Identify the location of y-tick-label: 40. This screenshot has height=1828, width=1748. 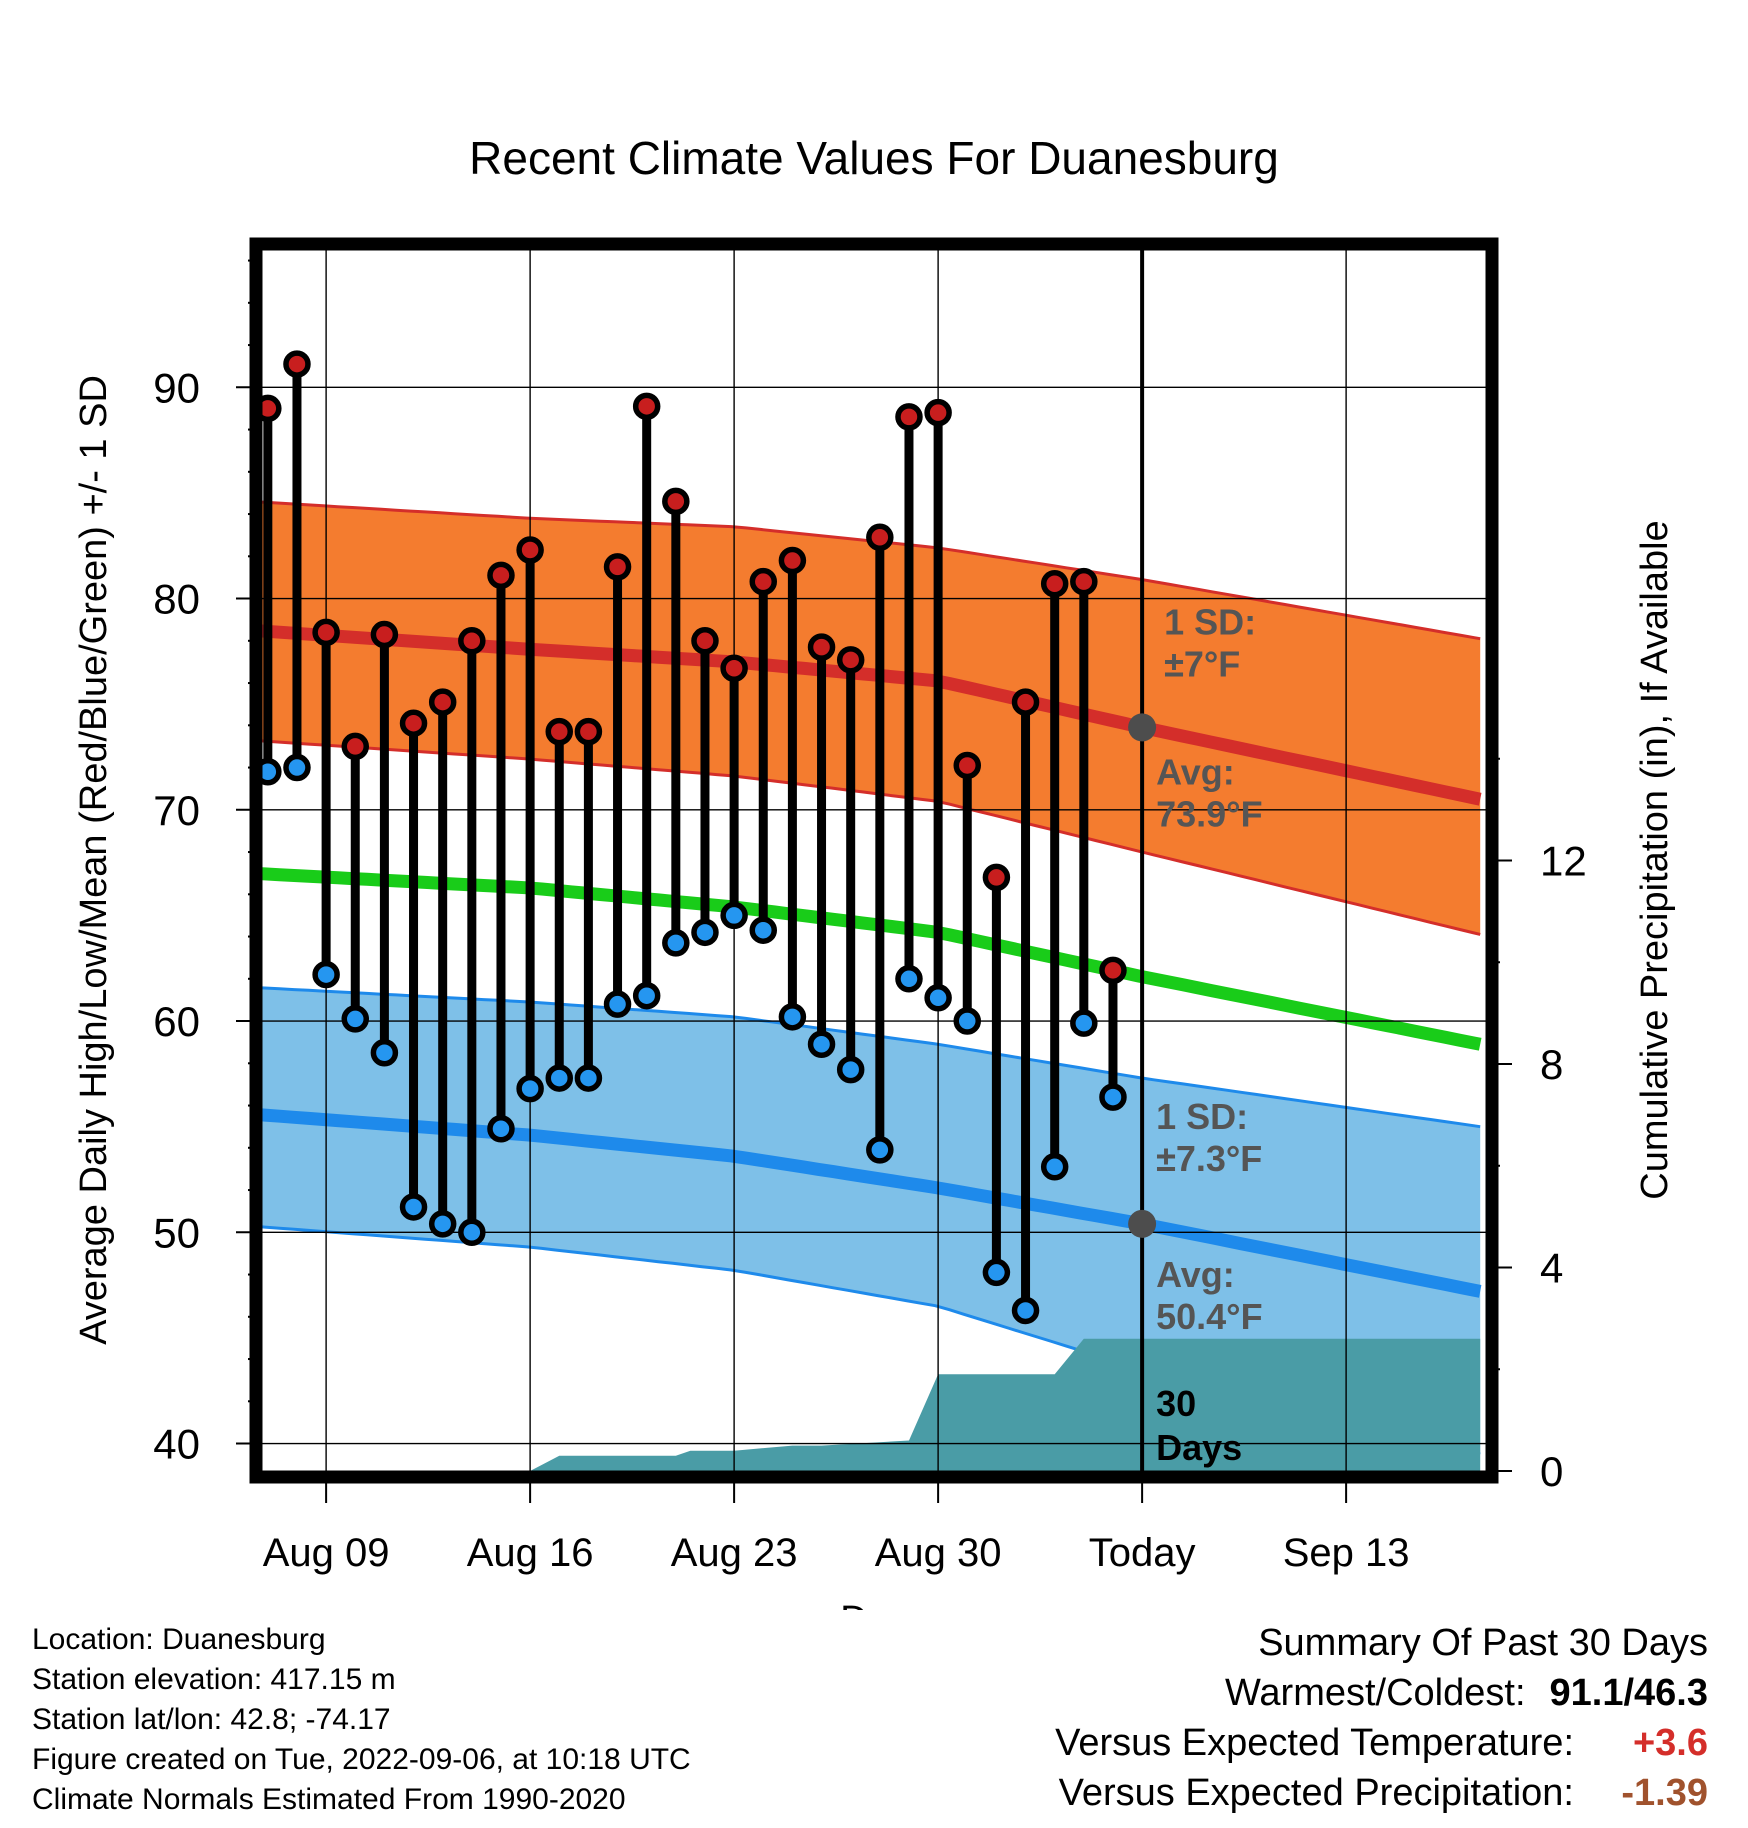
(176, 1444).